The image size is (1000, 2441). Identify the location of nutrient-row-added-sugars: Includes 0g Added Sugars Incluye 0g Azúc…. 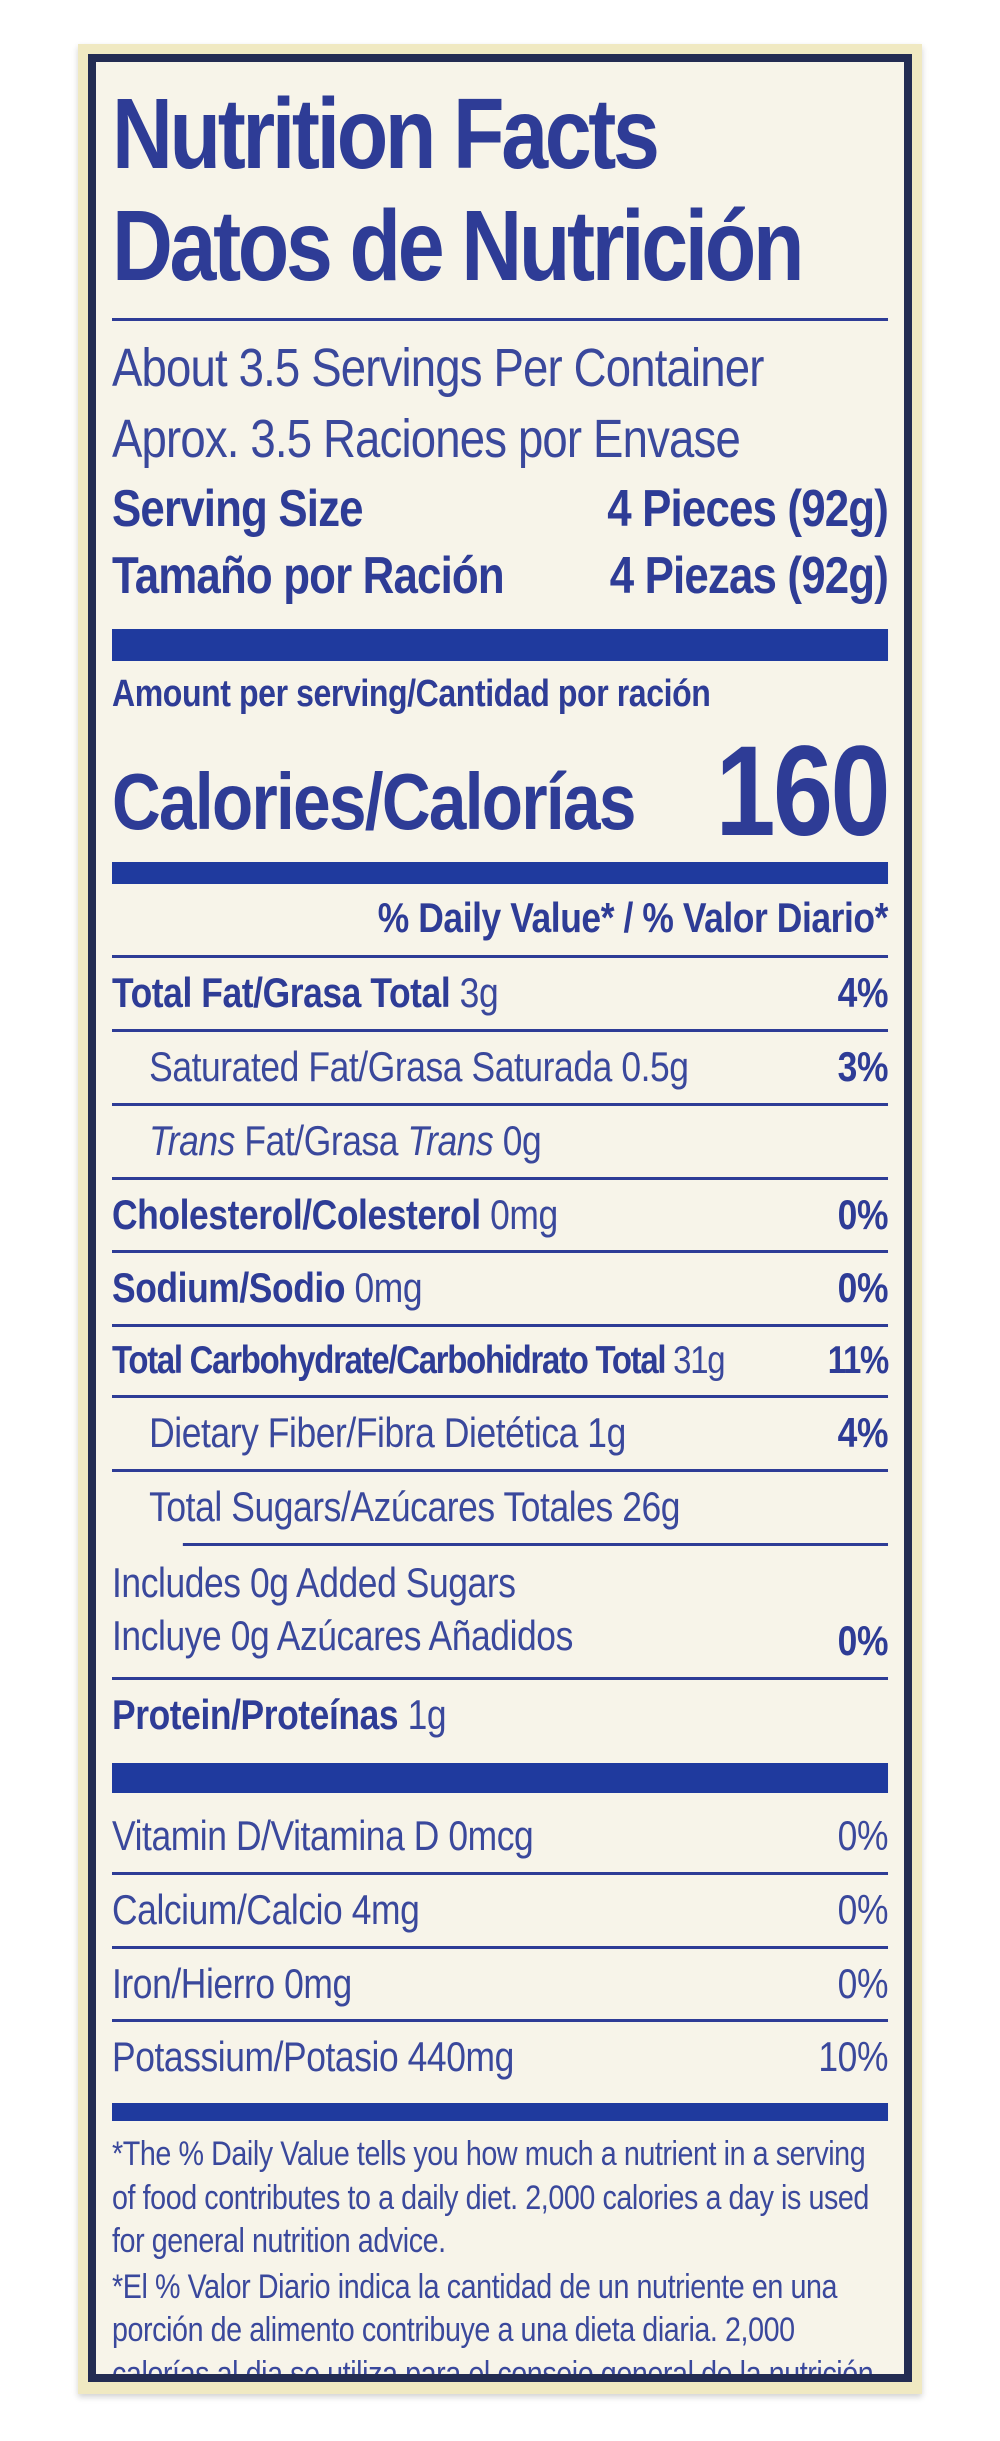
(500, 1612).